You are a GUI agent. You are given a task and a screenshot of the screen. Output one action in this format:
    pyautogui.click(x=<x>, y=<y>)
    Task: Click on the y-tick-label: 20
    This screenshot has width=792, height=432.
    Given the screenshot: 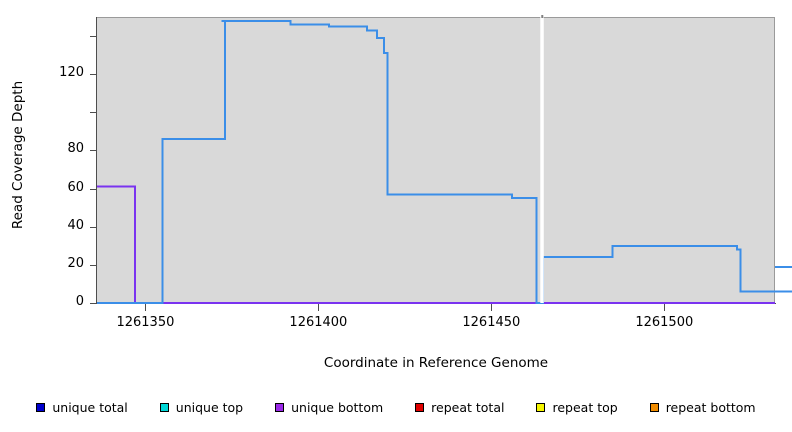 What is the action you would take?
    pyautogui.click(x=75, y=263)
    